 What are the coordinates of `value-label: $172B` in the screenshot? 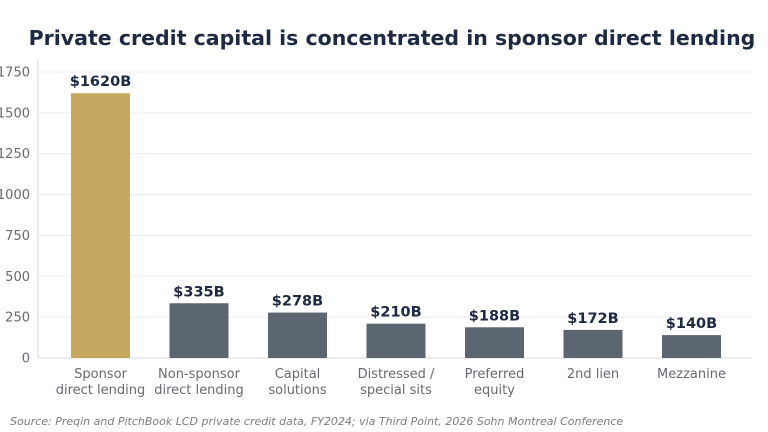 It's located at (592, 319).